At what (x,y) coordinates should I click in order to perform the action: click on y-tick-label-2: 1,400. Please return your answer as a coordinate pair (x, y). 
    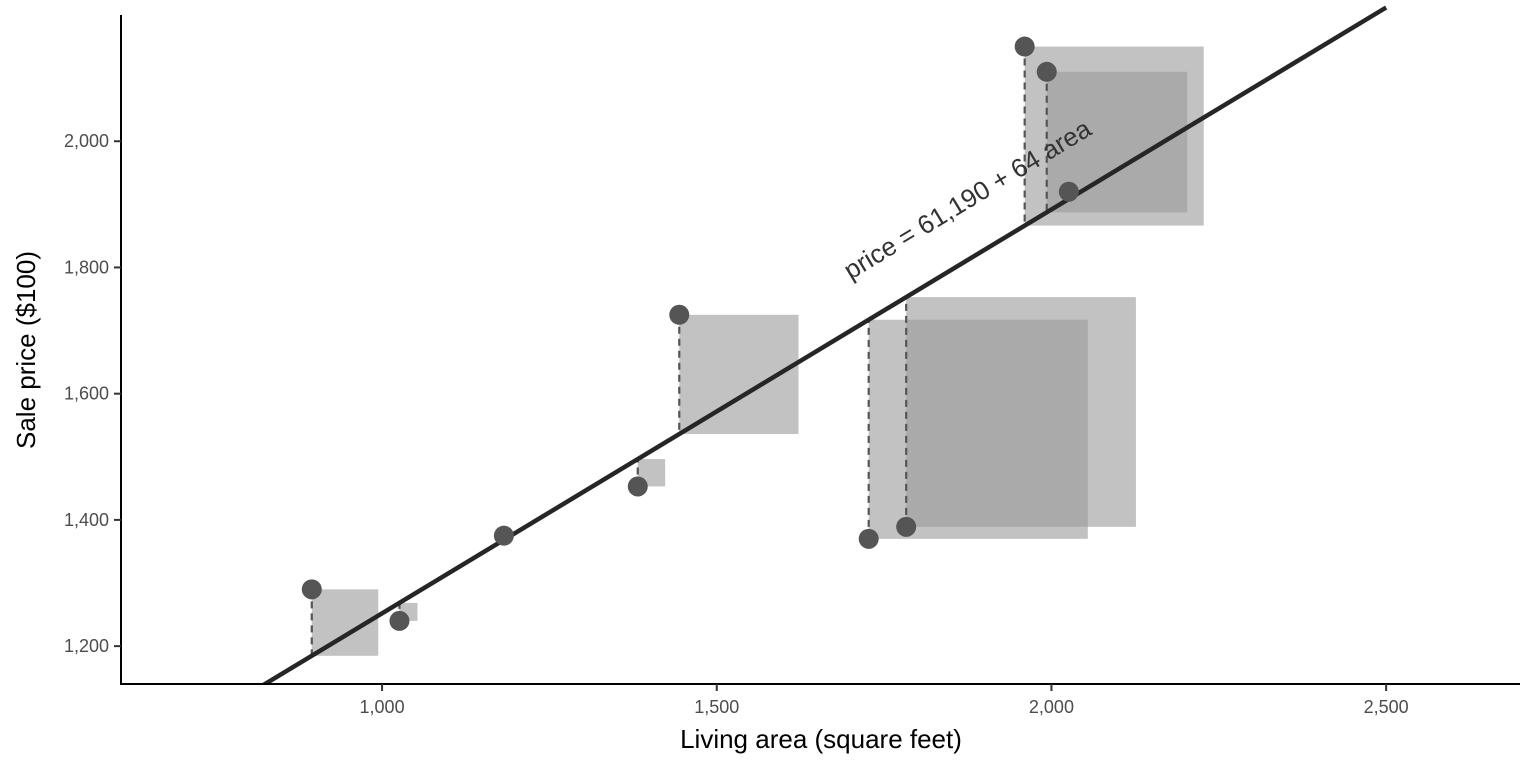
    Looking at the image, I should click on (86, 520).